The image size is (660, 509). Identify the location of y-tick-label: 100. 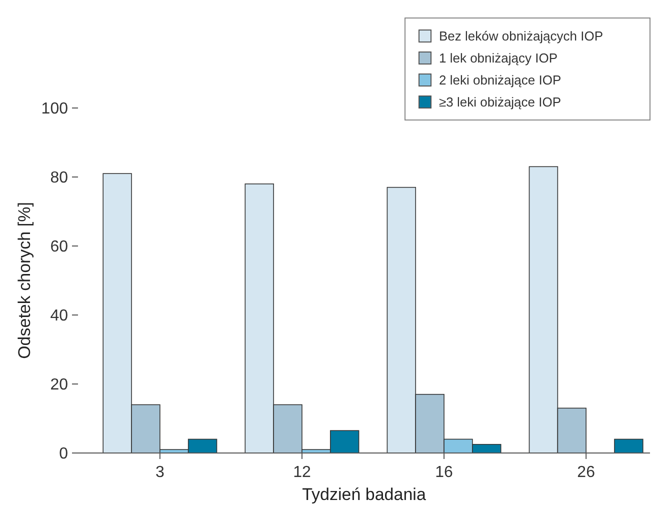
(54, 109).